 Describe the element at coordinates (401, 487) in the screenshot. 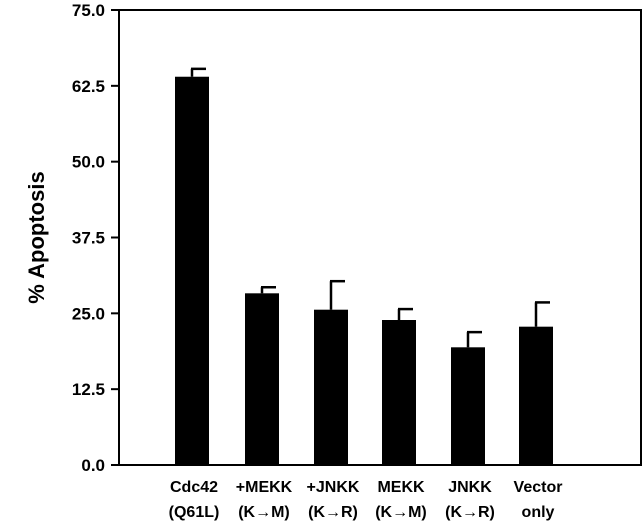

I see `x-category-label: MEKK` at that location.